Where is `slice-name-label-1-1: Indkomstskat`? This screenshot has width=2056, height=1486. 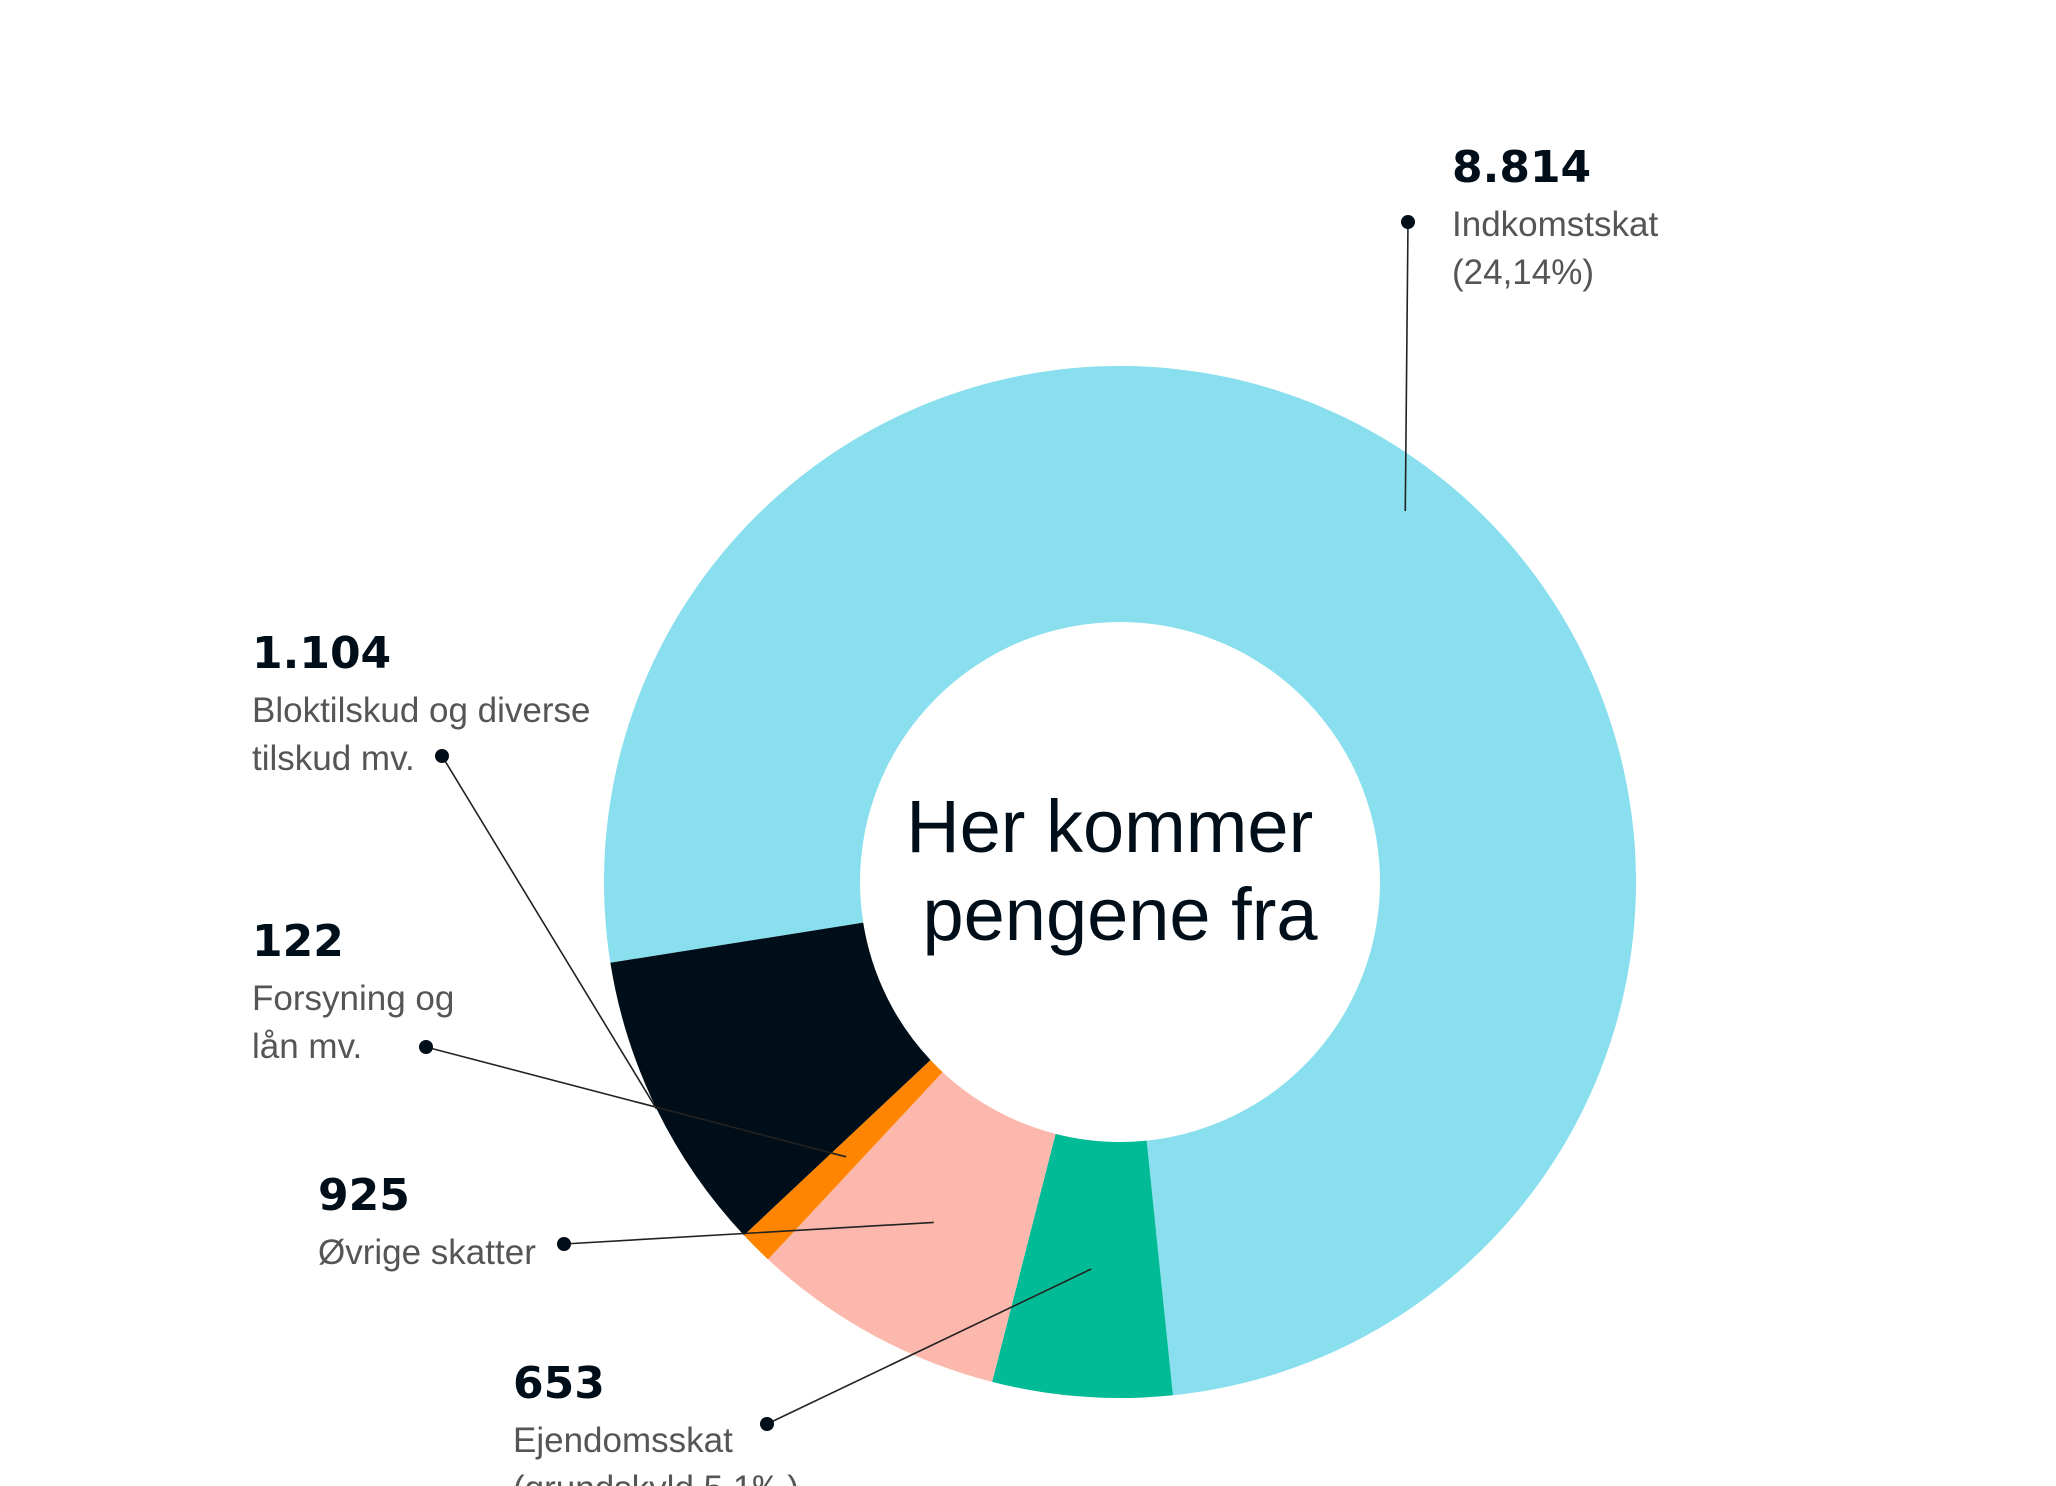
slice-name-label-1-1: Indkomstskat is located at coordinates (1555, 224).